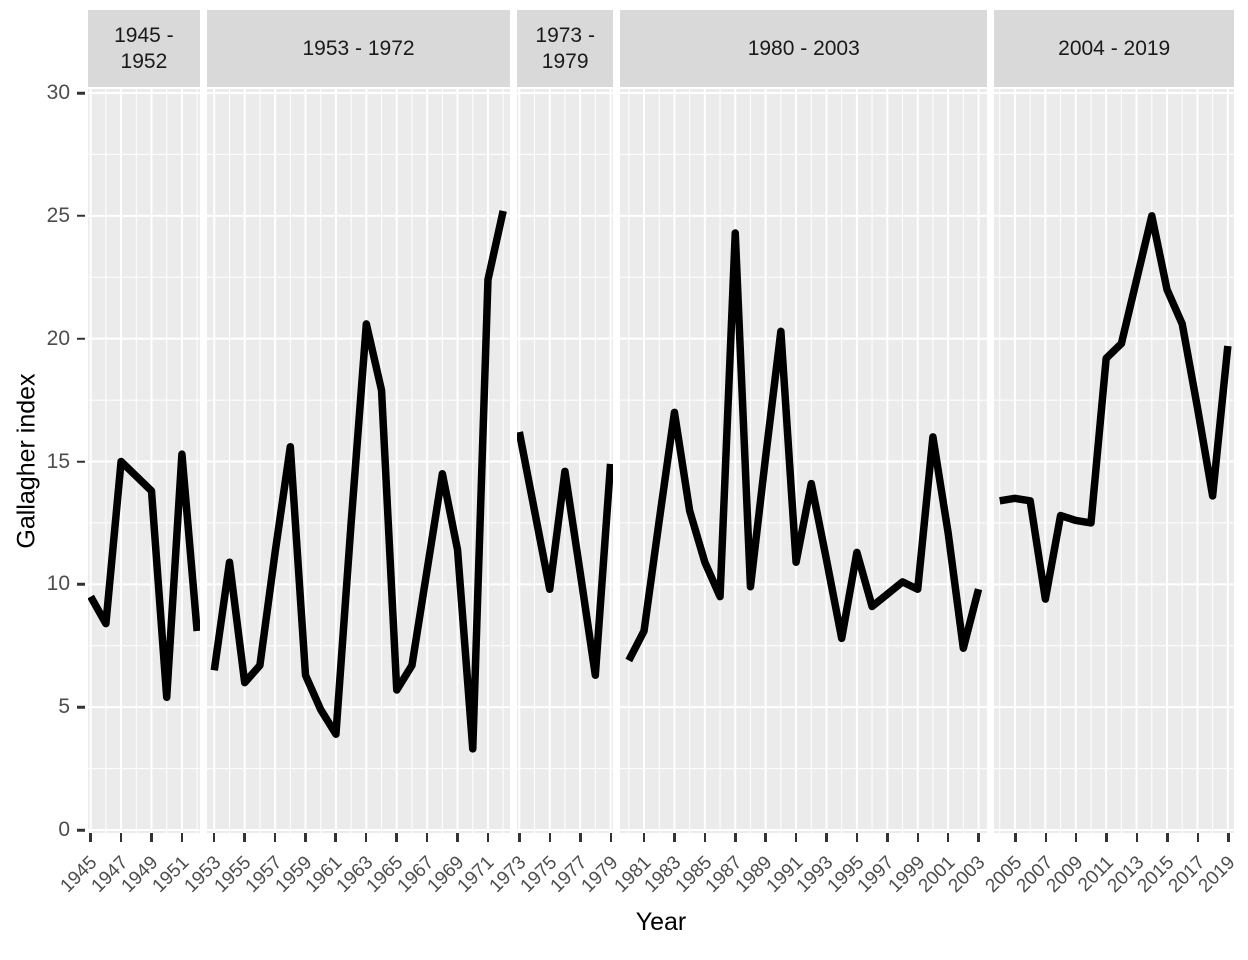  I want to click on facet-strip: 2004 - 2019, so click(1114, 48).